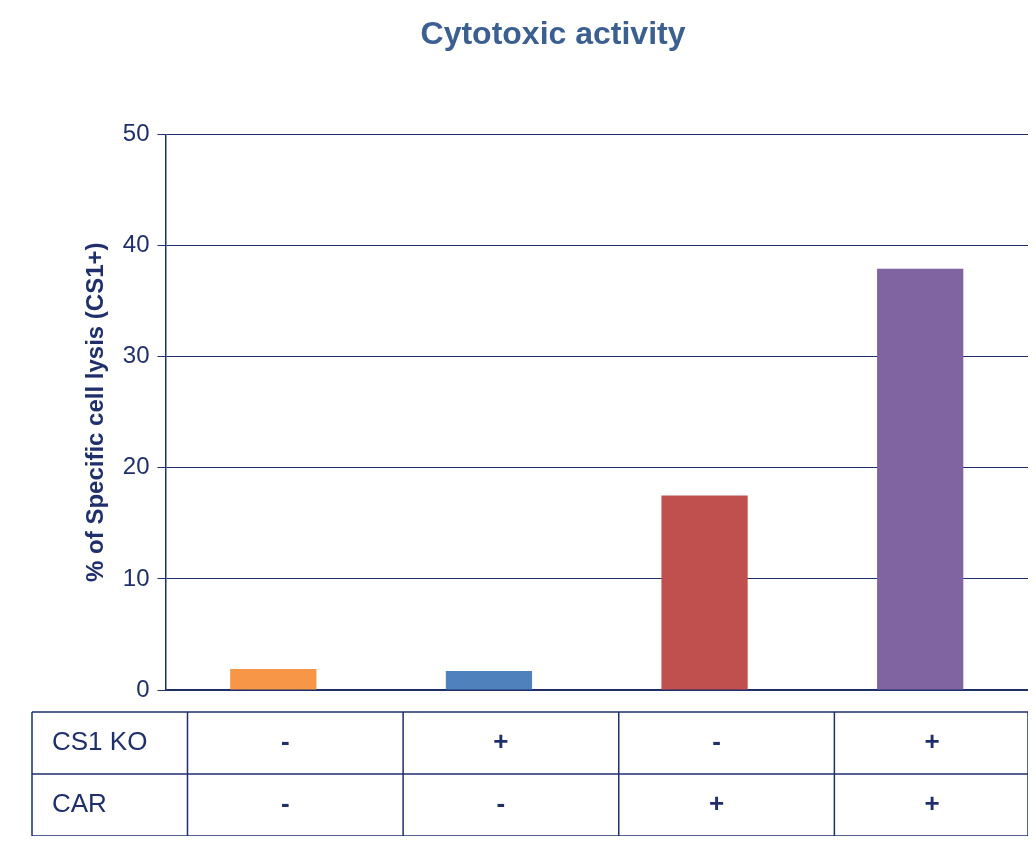  I want to click on text: CAR, so click(79, 803).